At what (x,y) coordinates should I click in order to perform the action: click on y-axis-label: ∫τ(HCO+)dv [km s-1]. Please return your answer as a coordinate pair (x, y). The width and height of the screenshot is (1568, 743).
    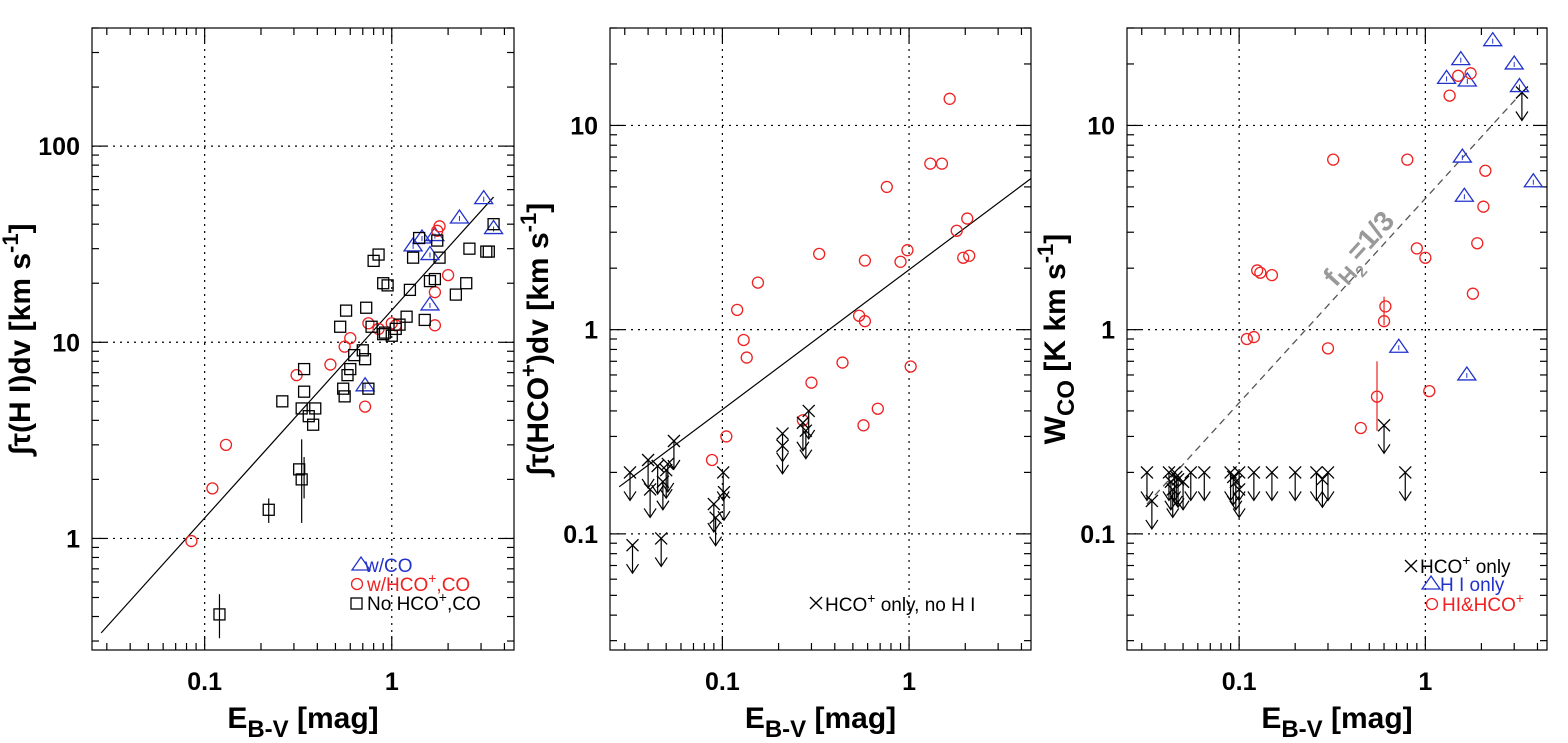
    Looking at the image, I should click on (535, 340).